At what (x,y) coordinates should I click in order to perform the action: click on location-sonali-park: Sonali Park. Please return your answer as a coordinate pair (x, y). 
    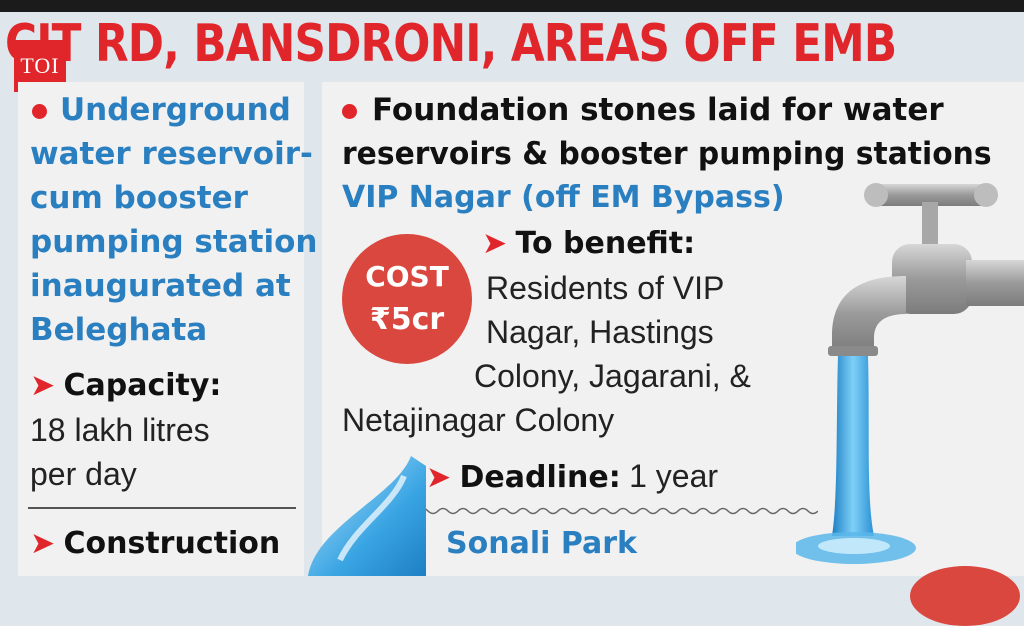
    Looking at the image, I should click on (542, 543).